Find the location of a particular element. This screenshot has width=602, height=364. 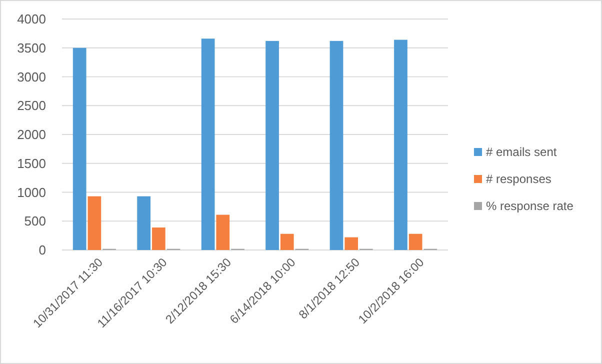

y-tick-label: 4000 is located at coordinates (31, 19).